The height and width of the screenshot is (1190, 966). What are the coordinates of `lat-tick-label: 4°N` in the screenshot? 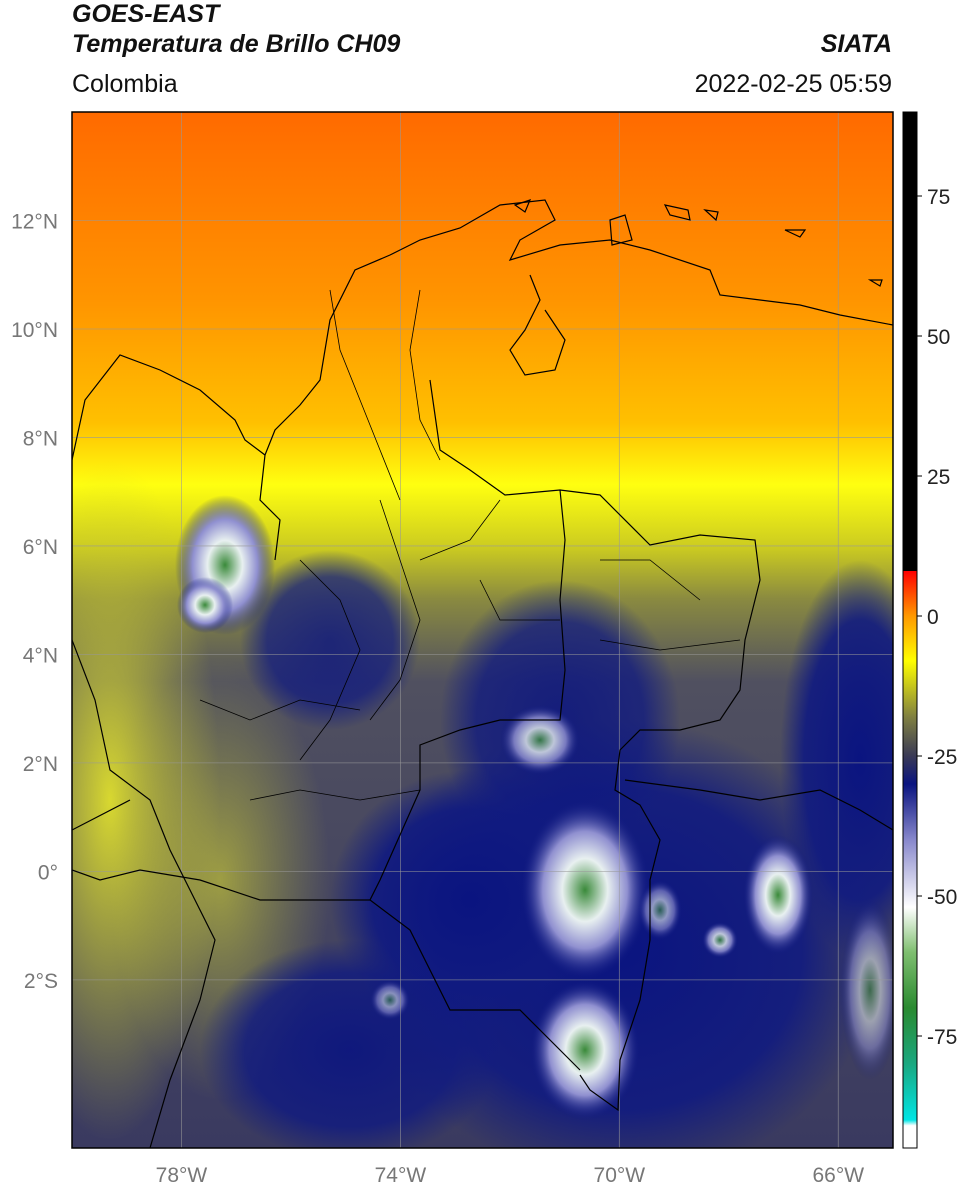 It's located at (40, 655).